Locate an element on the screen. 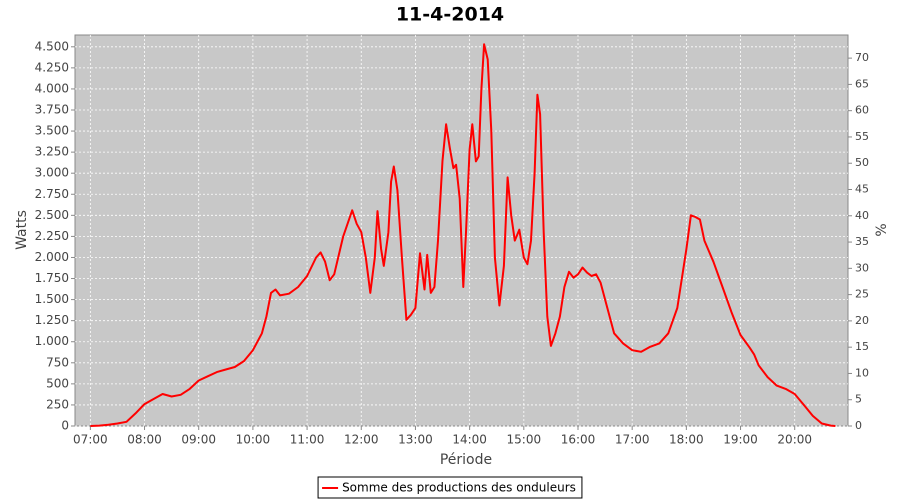 The width and height of the screenshot is (900, 500). y2-tick-label: 30 is located at coordinates (862, 267).